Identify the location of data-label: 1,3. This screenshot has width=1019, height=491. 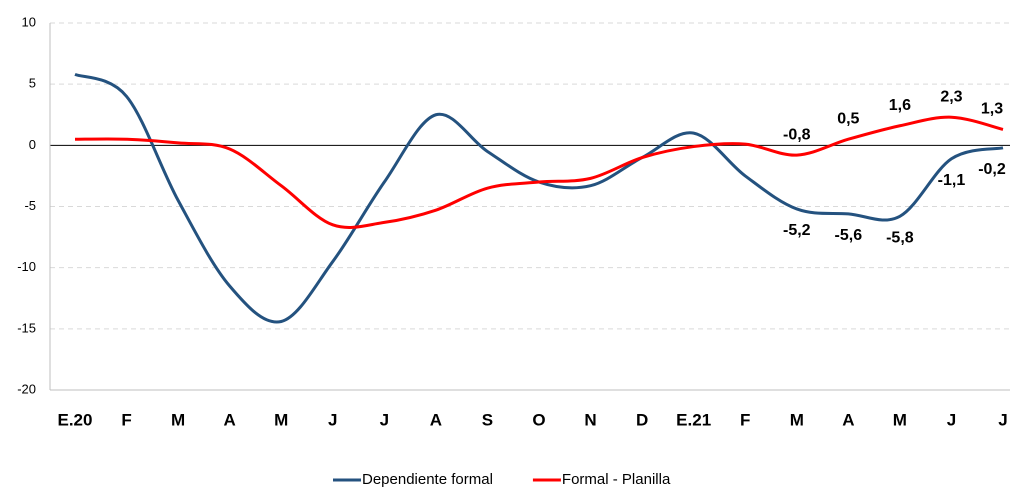
(992, 109).